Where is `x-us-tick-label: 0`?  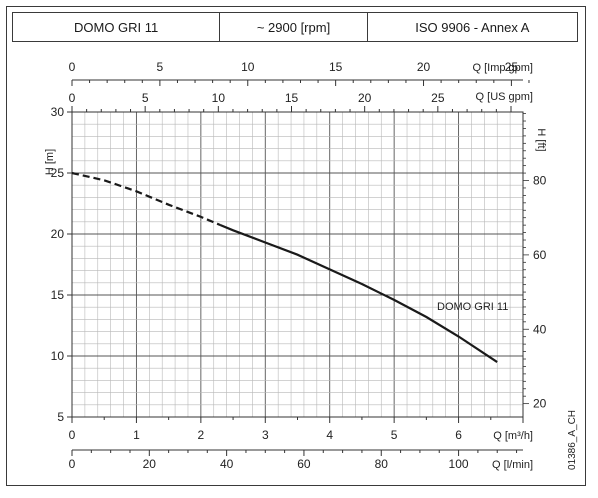
x-us-tick-label: 0 is located at coordinates (72, 98).